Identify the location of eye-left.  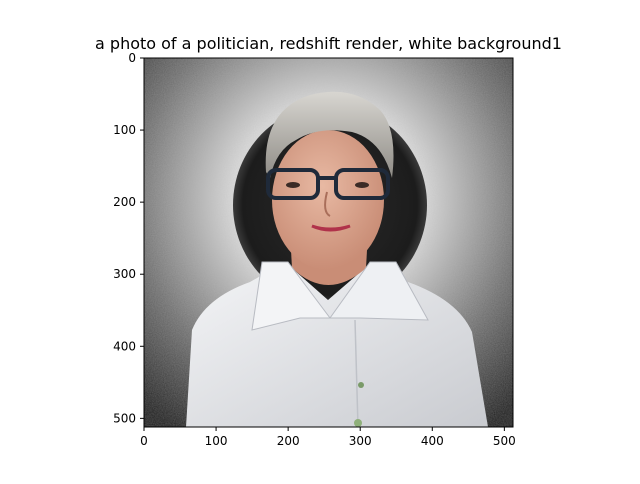
(293, 185).